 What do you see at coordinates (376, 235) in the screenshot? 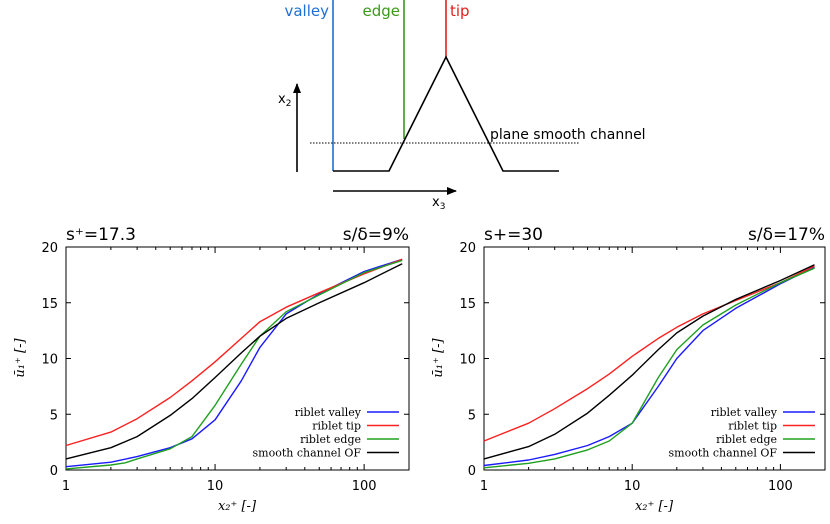
I see `chart-1-title-right: s/δ=9%` at bounding box center [376, 235].